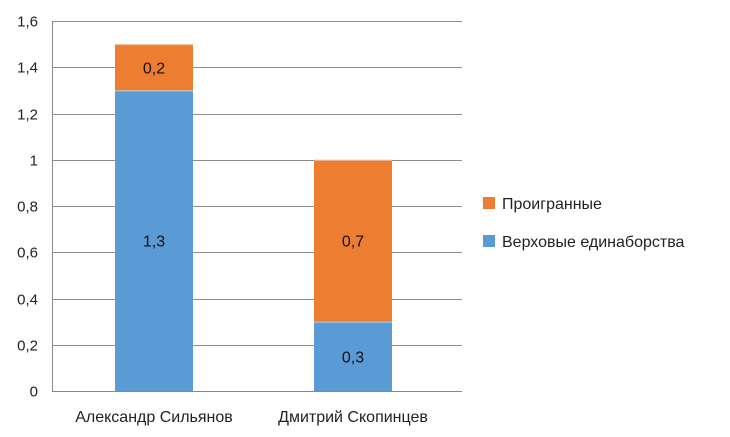 Image resolution: width=730 pixels, height=437 pixels. What do you see at coordinates (27, 115) in the screenshot?
I see `y-tick-label: 1,2` at bounding box center [27, 115].